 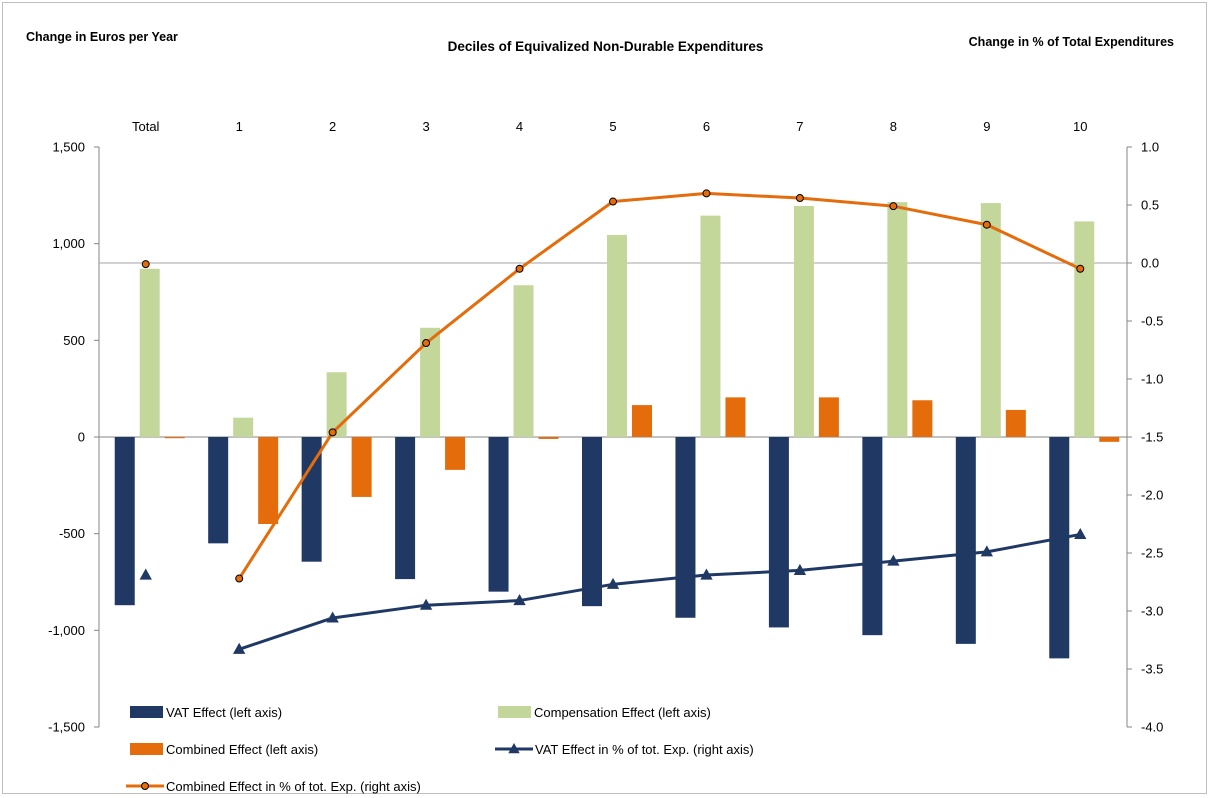 I want to click on category-label: 10, so click(x=1080, y=126).